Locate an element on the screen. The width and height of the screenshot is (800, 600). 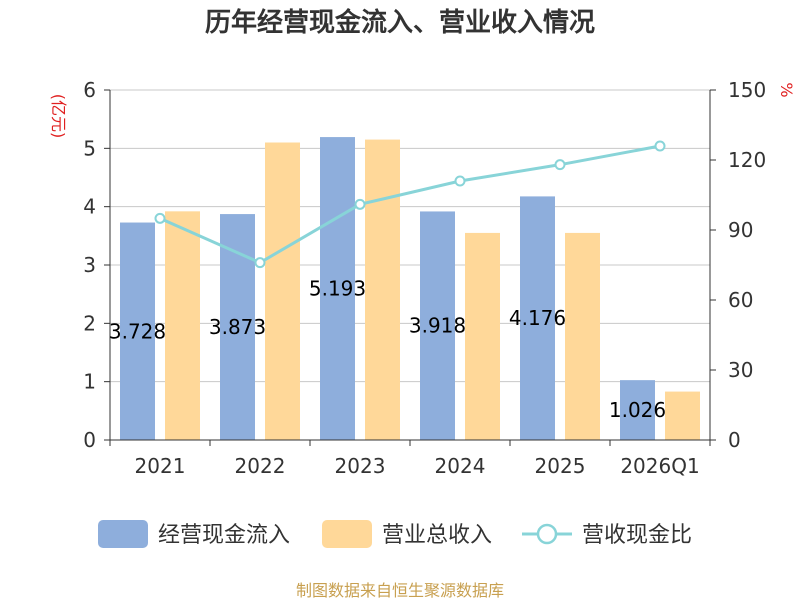
legend-point-swatch is located at coordinates (547, 534).